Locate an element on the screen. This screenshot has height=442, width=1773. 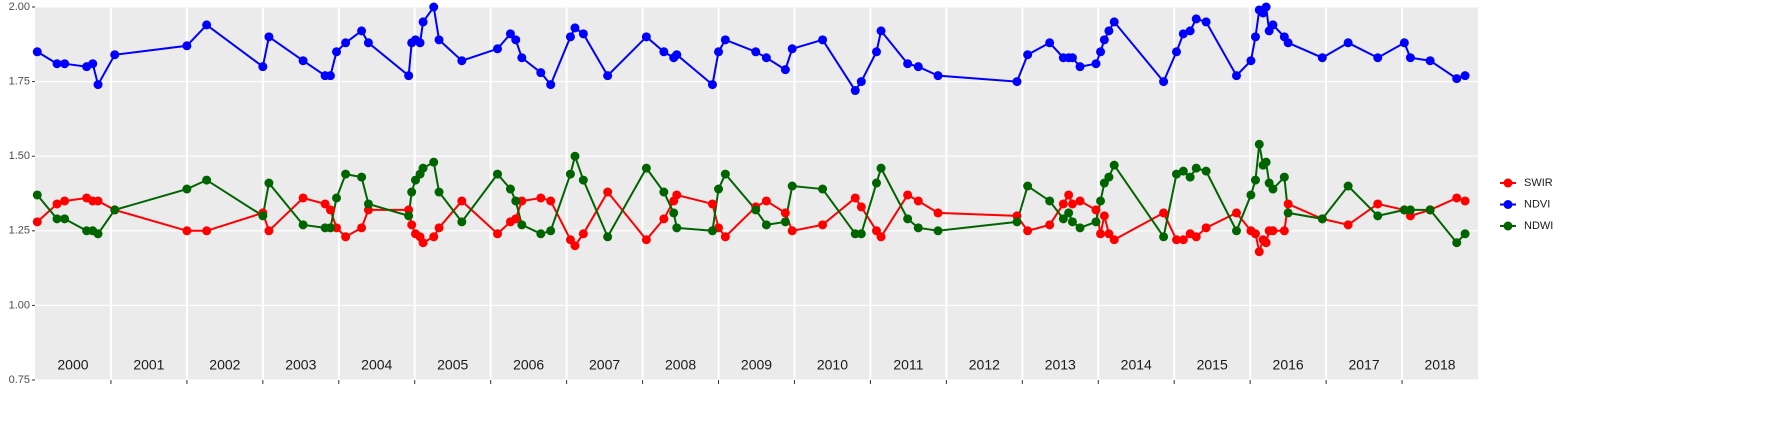
year-label: 2013 is located at coordinates (1060, 365).